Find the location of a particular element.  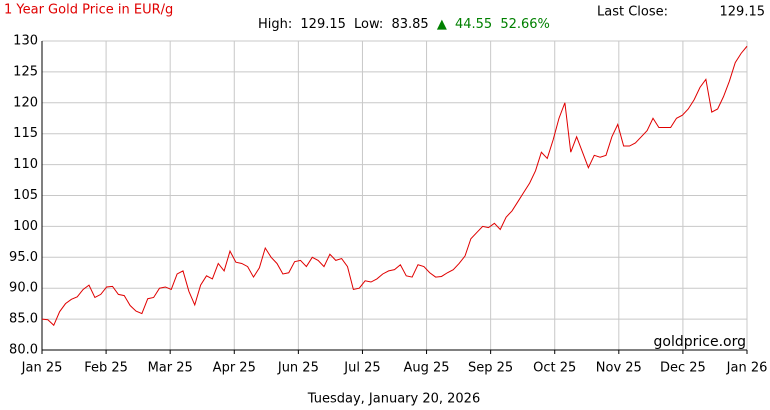

y-tick-label: 105 is located at coordinates (25, 195).